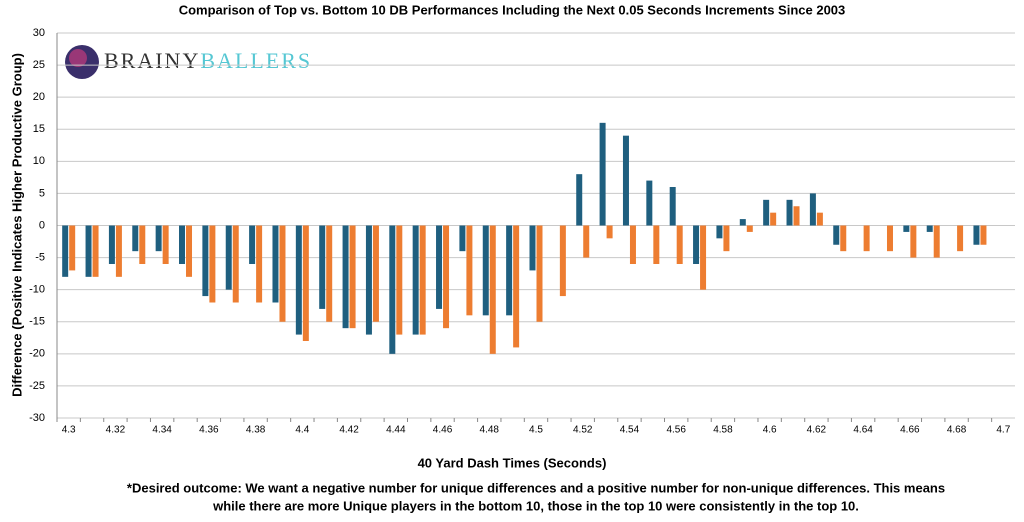  Describe the element at coordinates (37, 322) in the screenshot. I see `y-tick-label: -15` at that location.